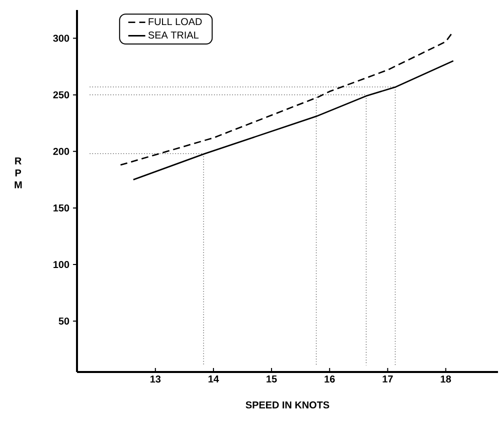  Describe the element at coordinates (213, 379) in the screenshot. I see `x-tick-label: 14` at that location.